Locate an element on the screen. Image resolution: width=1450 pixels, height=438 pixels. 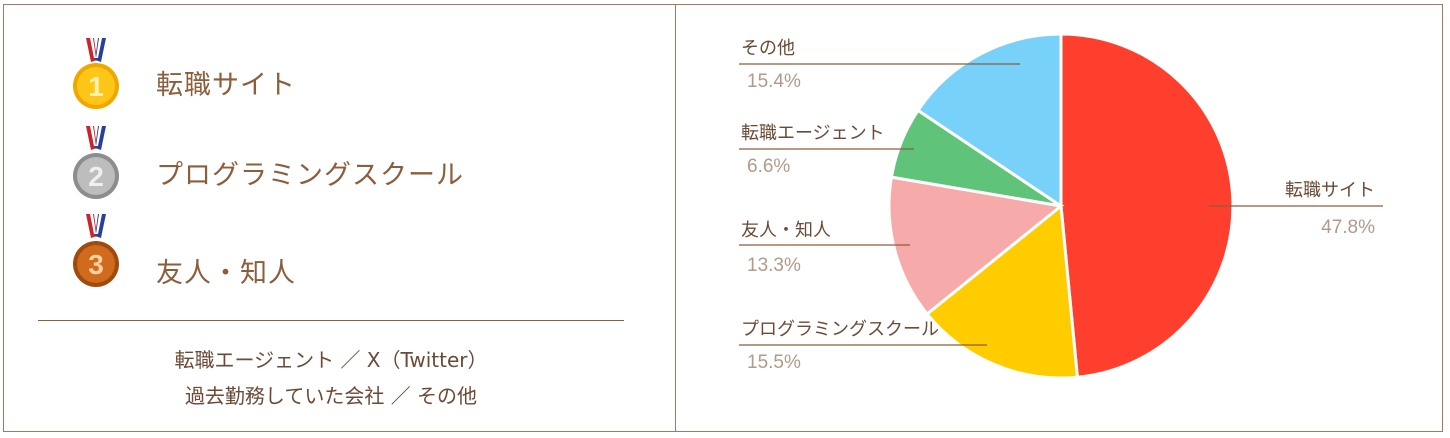
slice-label: 転職サイト is located at coordinates (1330, 190).